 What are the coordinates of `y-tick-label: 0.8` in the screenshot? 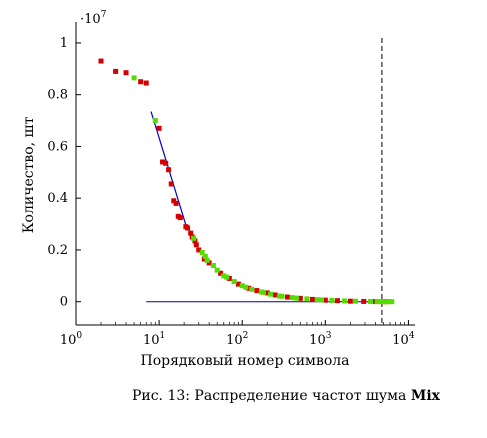 It's located at (57, 95).